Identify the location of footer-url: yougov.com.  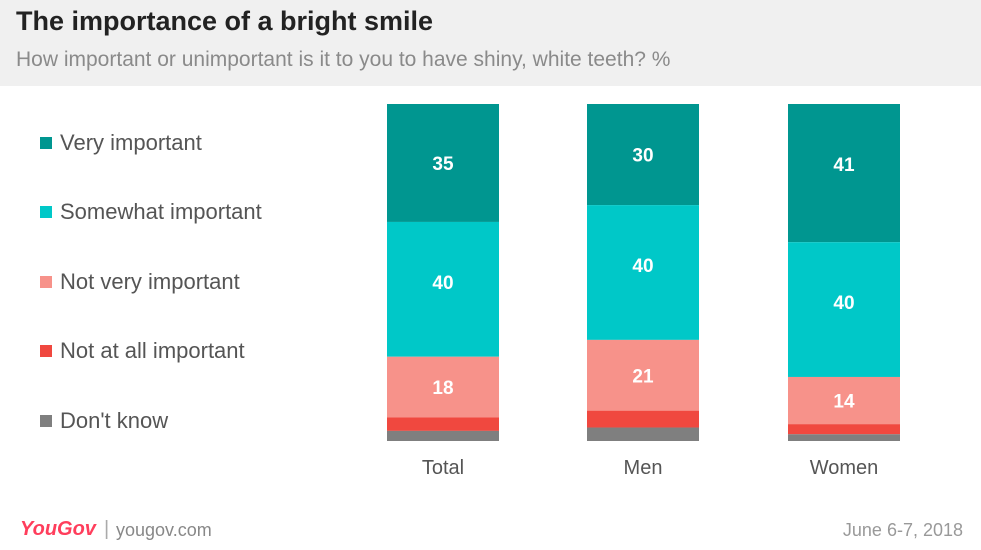
(164, 530).